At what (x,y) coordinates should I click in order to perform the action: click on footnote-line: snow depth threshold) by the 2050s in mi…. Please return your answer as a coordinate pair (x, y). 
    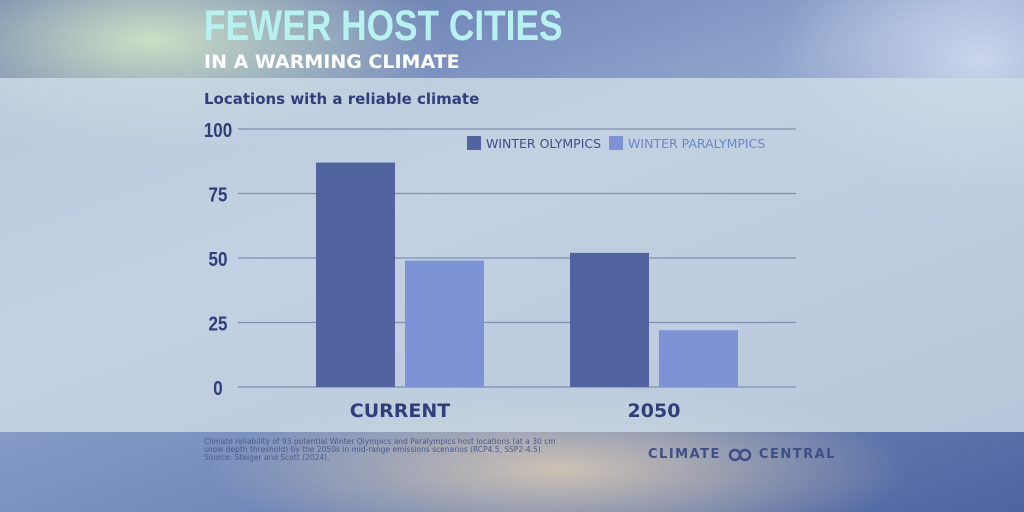
    Looking at the image, I should click on (374, 449).